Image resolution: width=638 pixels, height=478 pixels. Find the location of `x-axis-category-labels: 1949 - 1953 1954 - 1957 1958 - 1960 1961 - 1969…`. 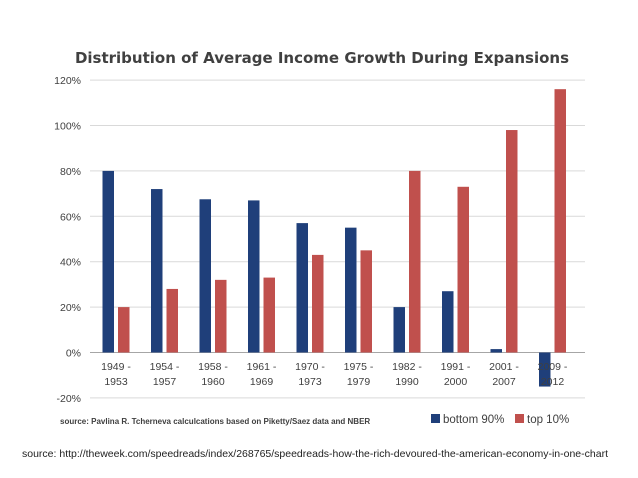

x-axis-category-labels: 1949 - 1953 1954 - 1957 1958 - 1960 1961 - 1969… is located at coordinates (334, 374).